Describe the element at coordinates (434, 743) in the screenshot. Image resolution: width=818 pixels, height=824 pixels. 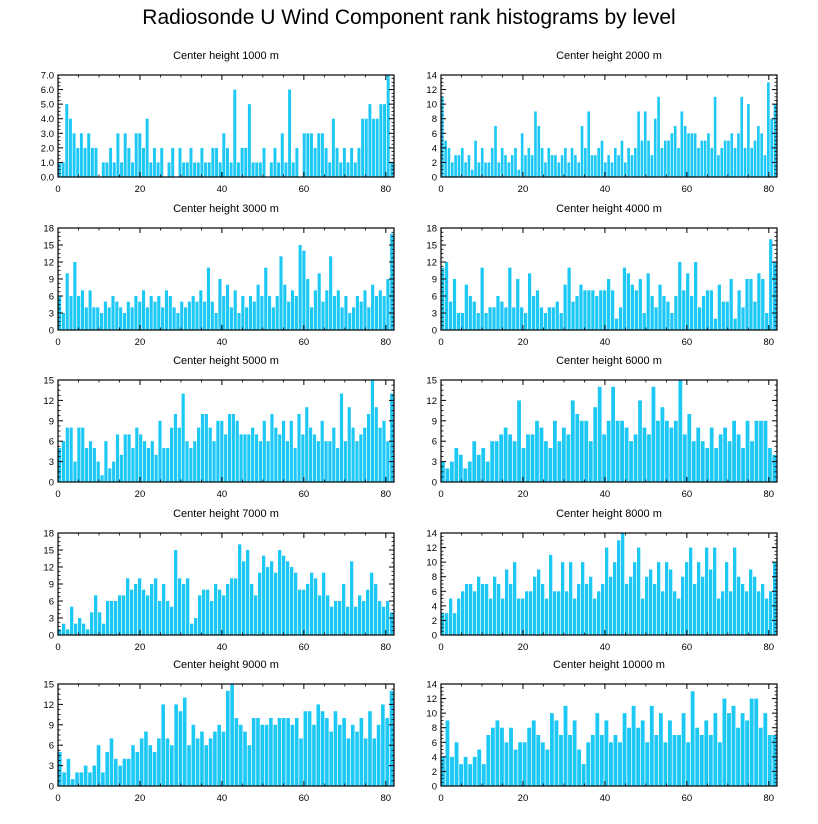
I see `y-tick-label: 6` at that location.